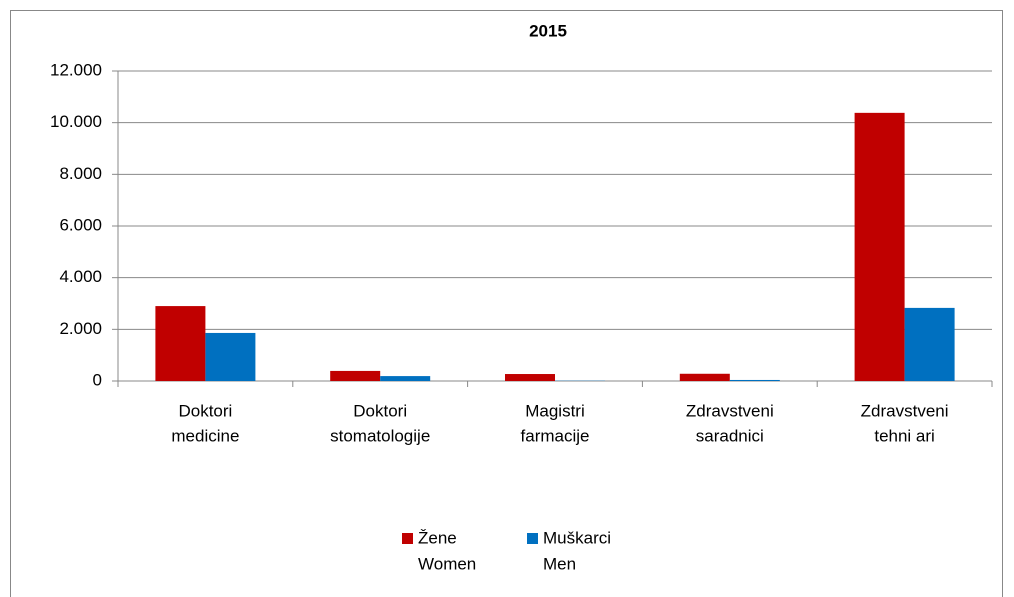 The width and height of the screenshot is (1014, 597). I want to click on y-tick-label: 0, so click(97, 379).